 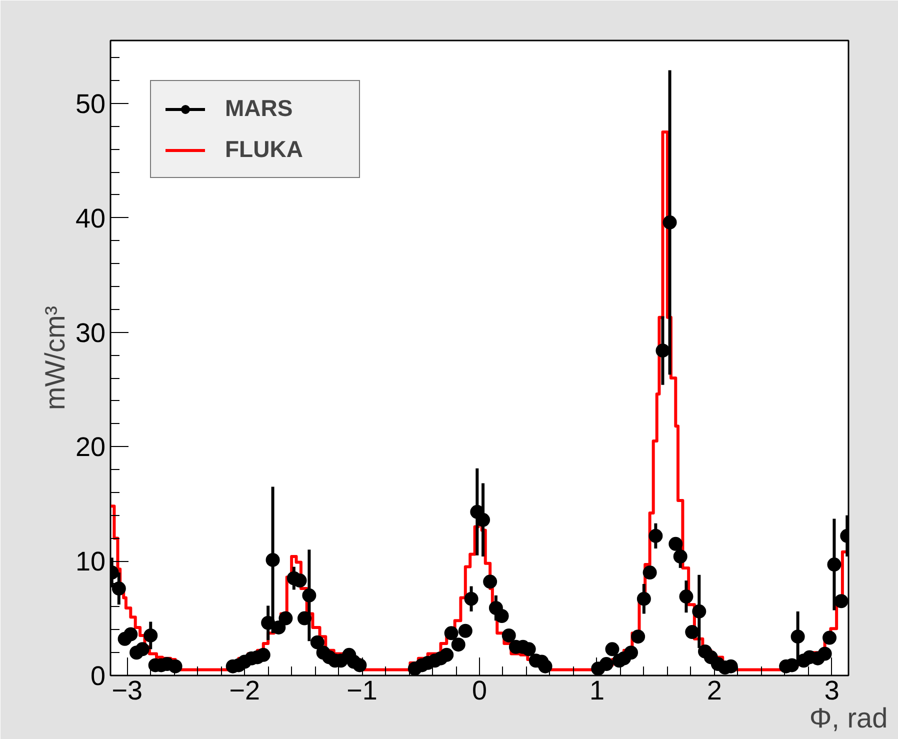 What do you see at coordinates (596, 691) in the screenshot?
I see `x-tick-label: 1` at bounding box center [596, 691].